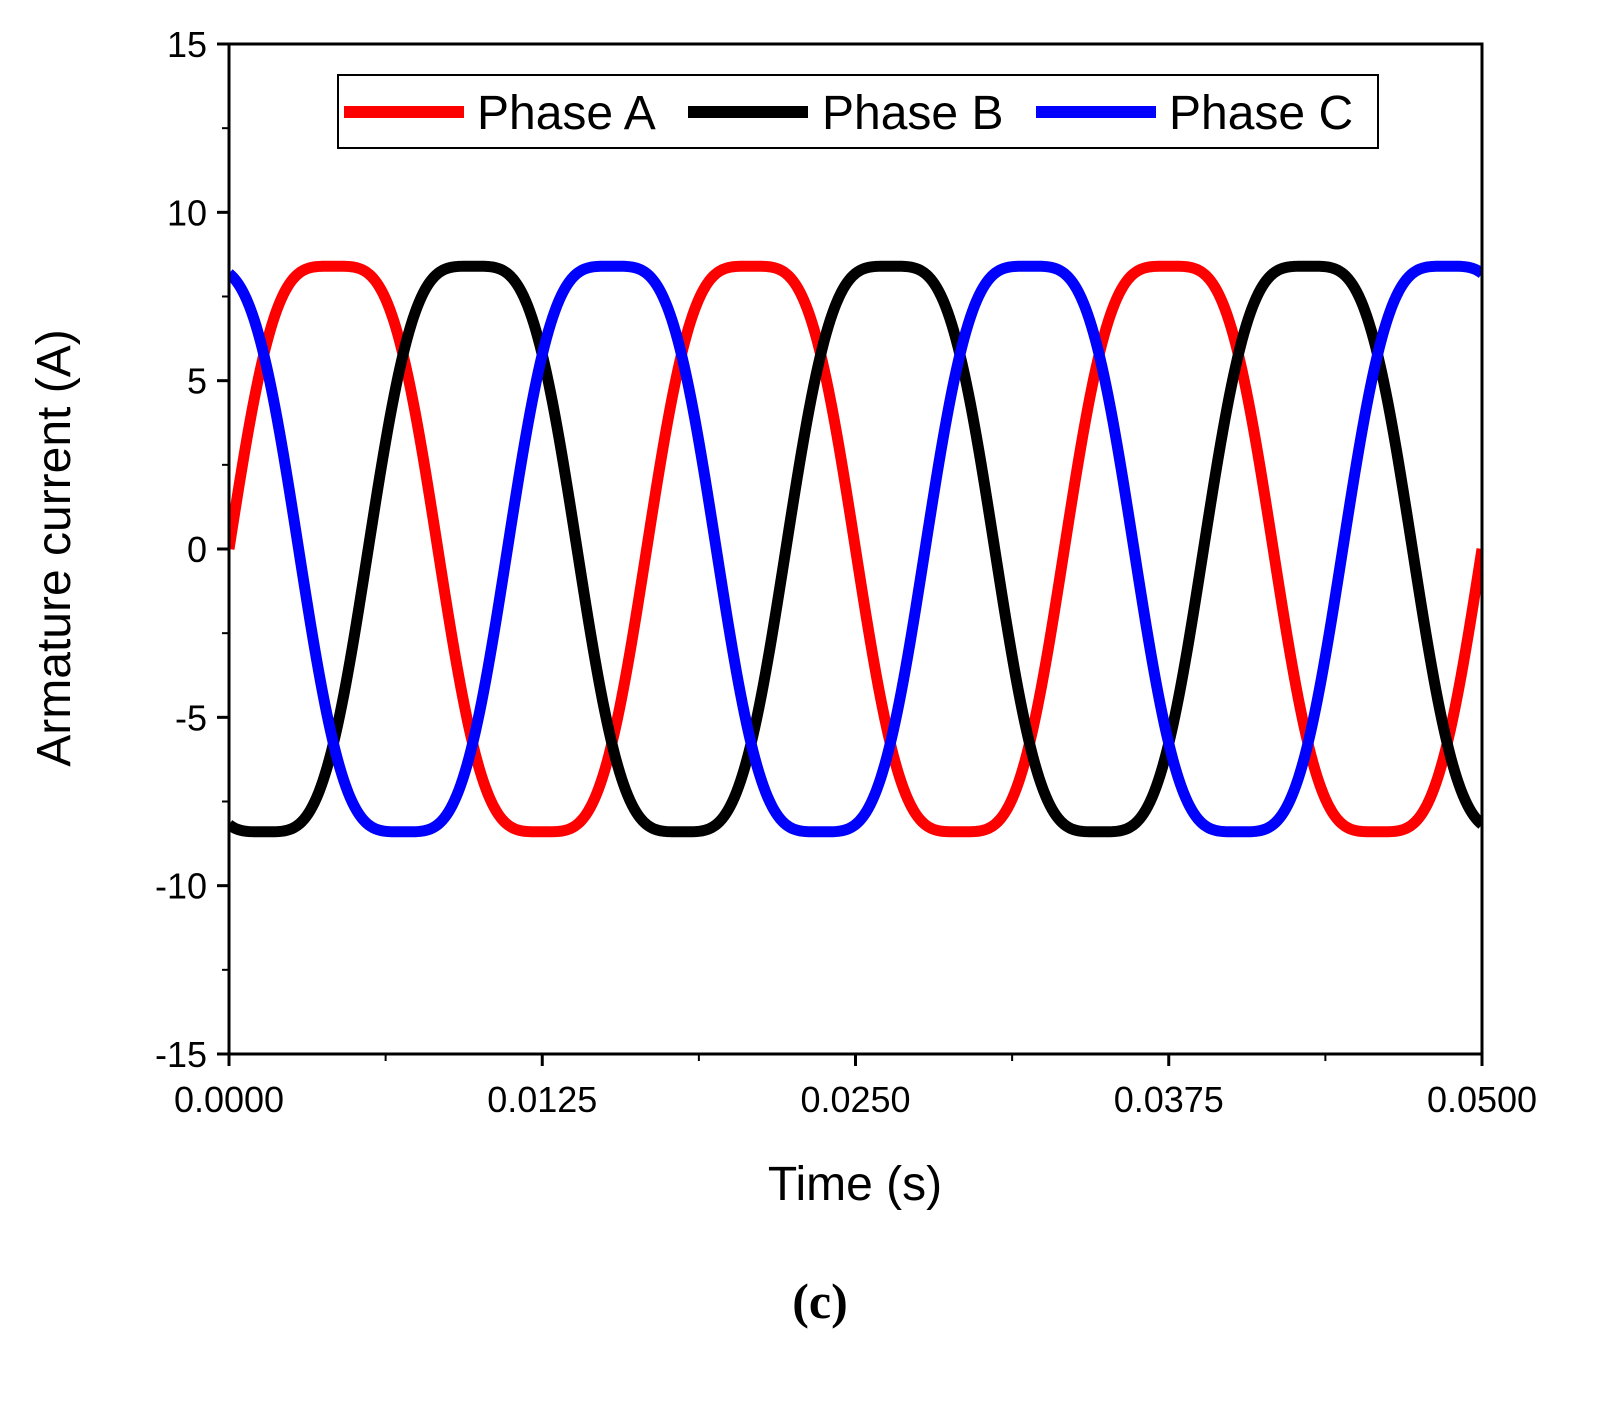 The image size is (1623, 1405). Describe the element at coordinates (566, 113) in the screenshot. I see `legend-label-phase-a: Phase A` at that location.